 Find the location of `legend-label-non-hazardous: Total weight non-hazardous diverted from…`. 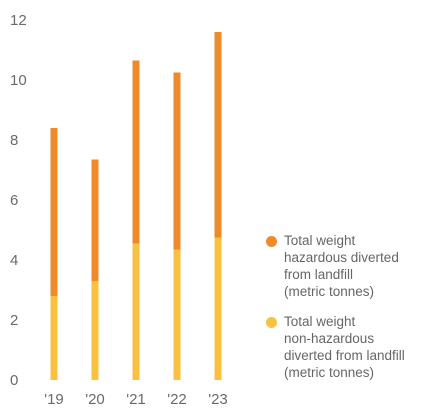

legend-label-non-hazardous: Total weight non-hazardous diverted from… is located at coordinates (344, 347).